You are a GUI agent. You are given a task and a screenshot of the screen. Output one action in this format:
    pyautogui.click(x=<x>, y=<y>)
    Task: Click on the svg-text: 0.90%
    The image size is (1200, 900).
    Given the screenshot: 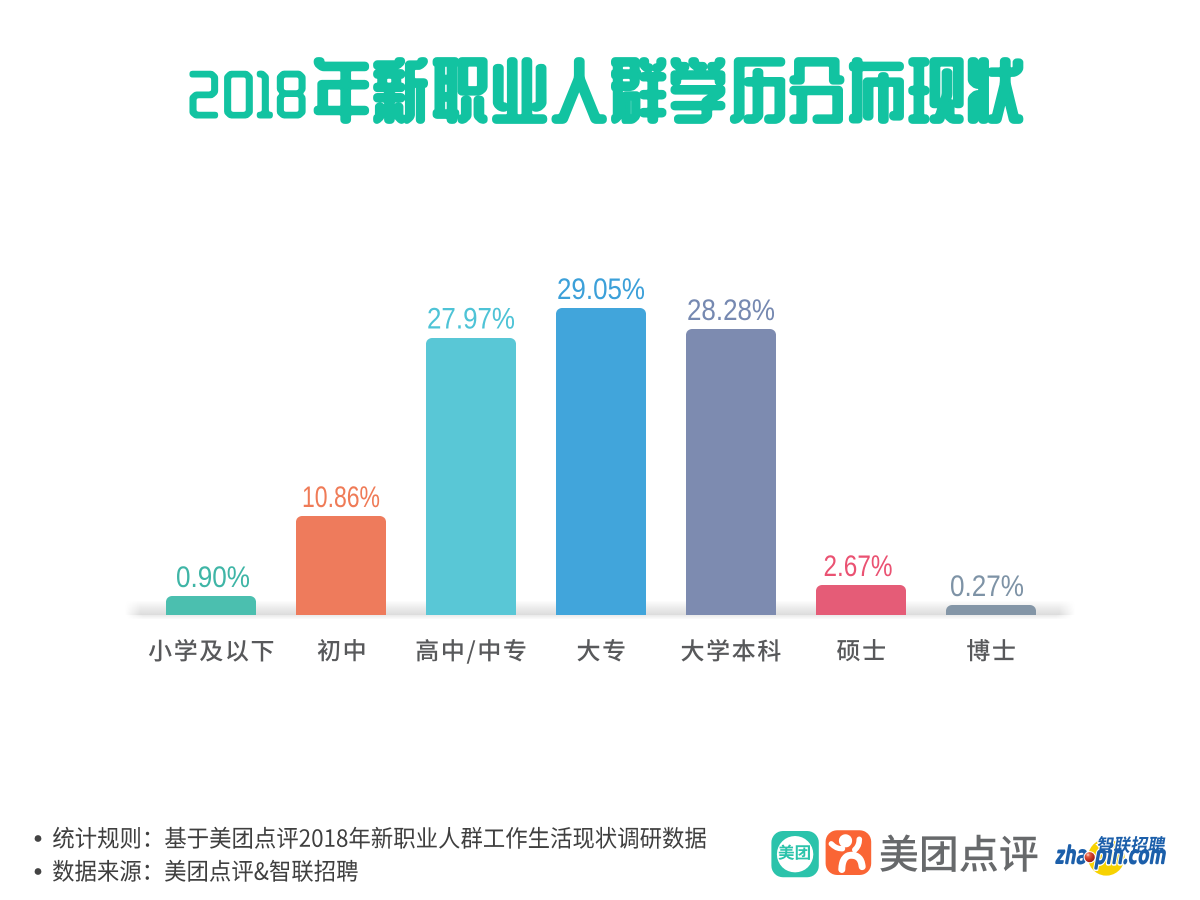 What is the action you would take?
    pyautogui.click(x=213, y=577)
    